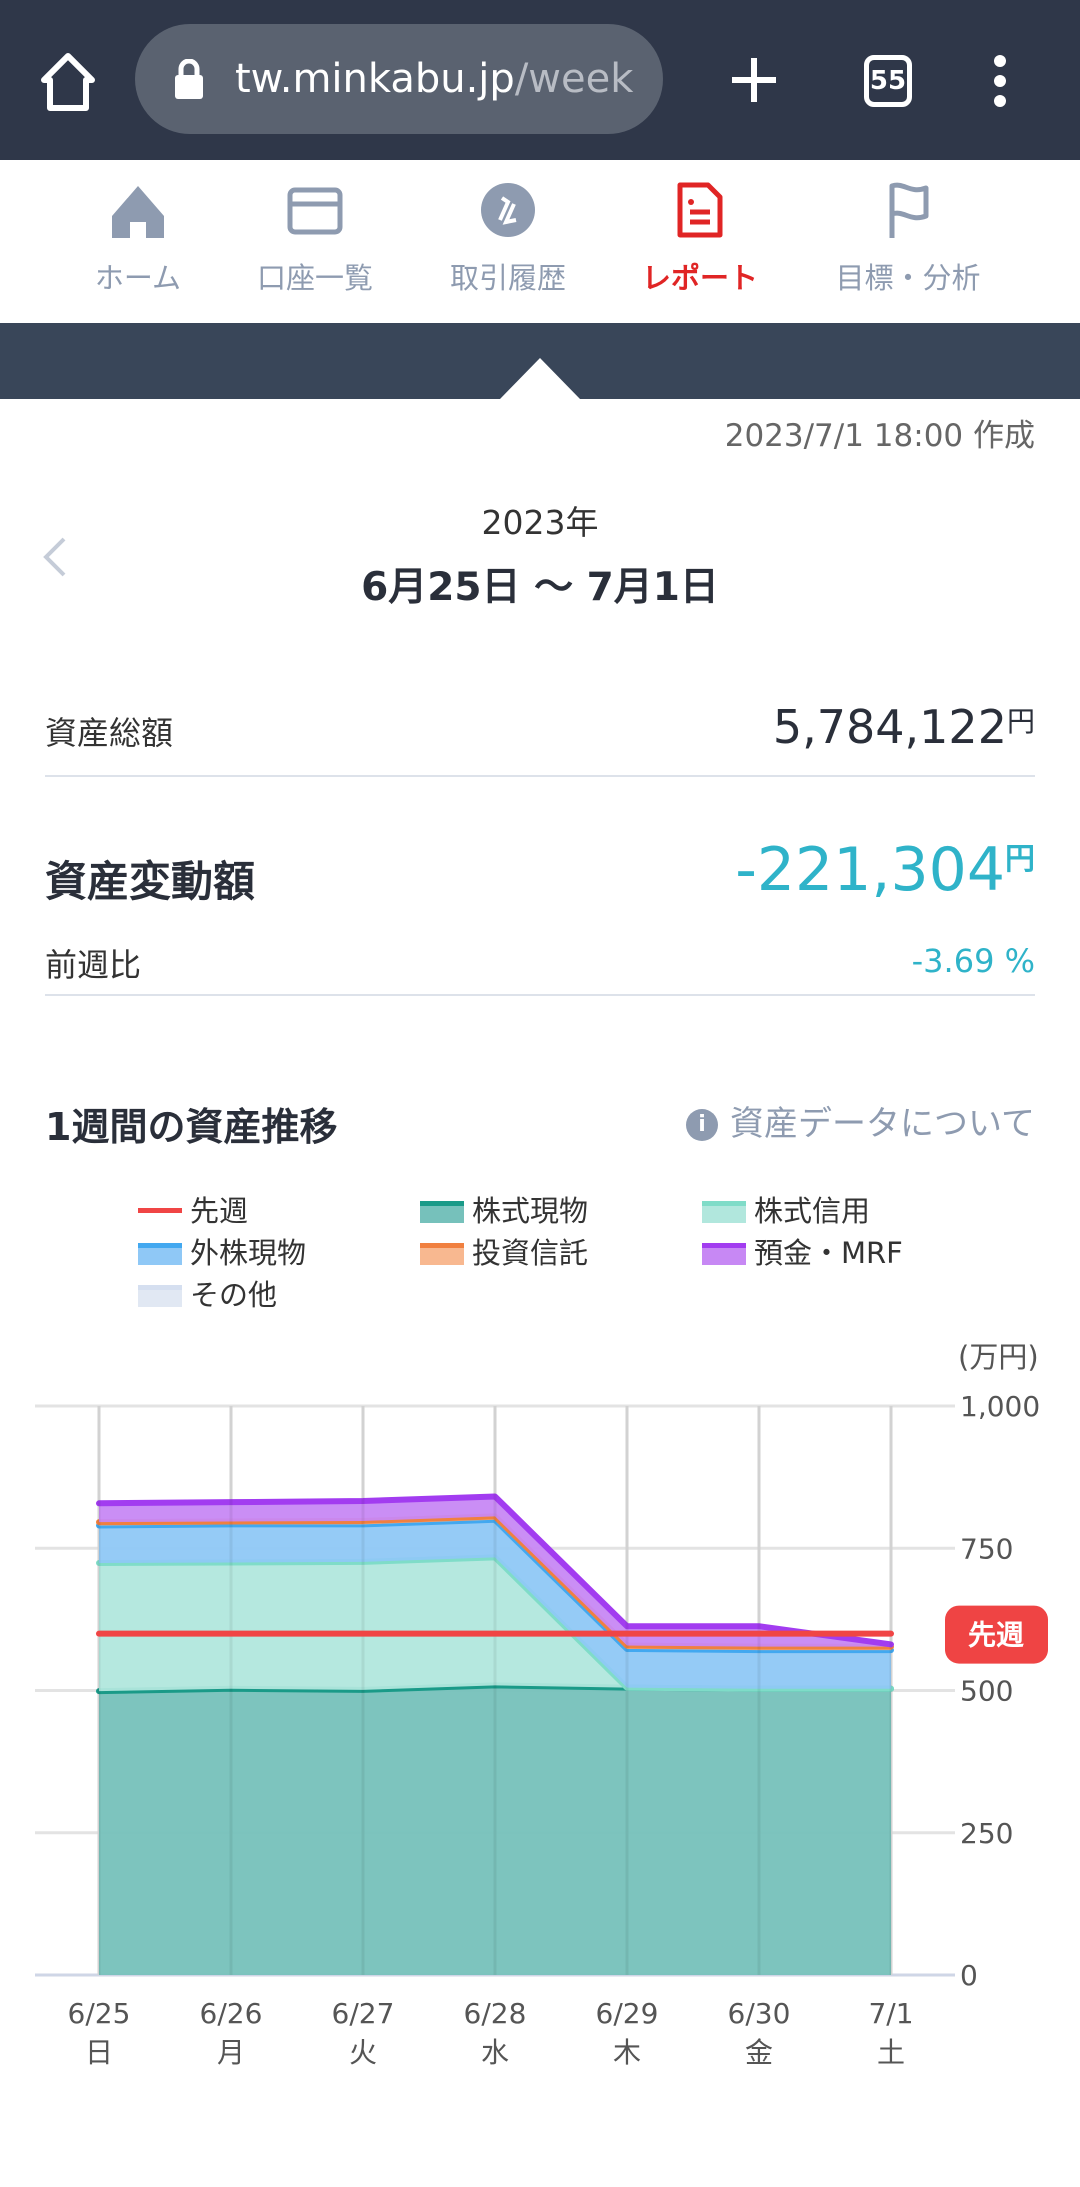  I want to click on x-tick-label: 6/29, so click(627, 2013).